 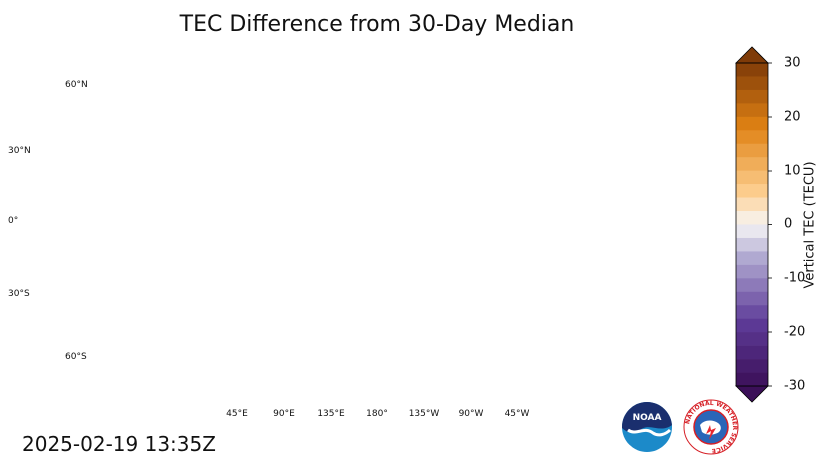 What do you see at coordinates (471, 414) in the screenshot?
I see `lon-label-90w: 90°W` at bounding box center [471, 414].